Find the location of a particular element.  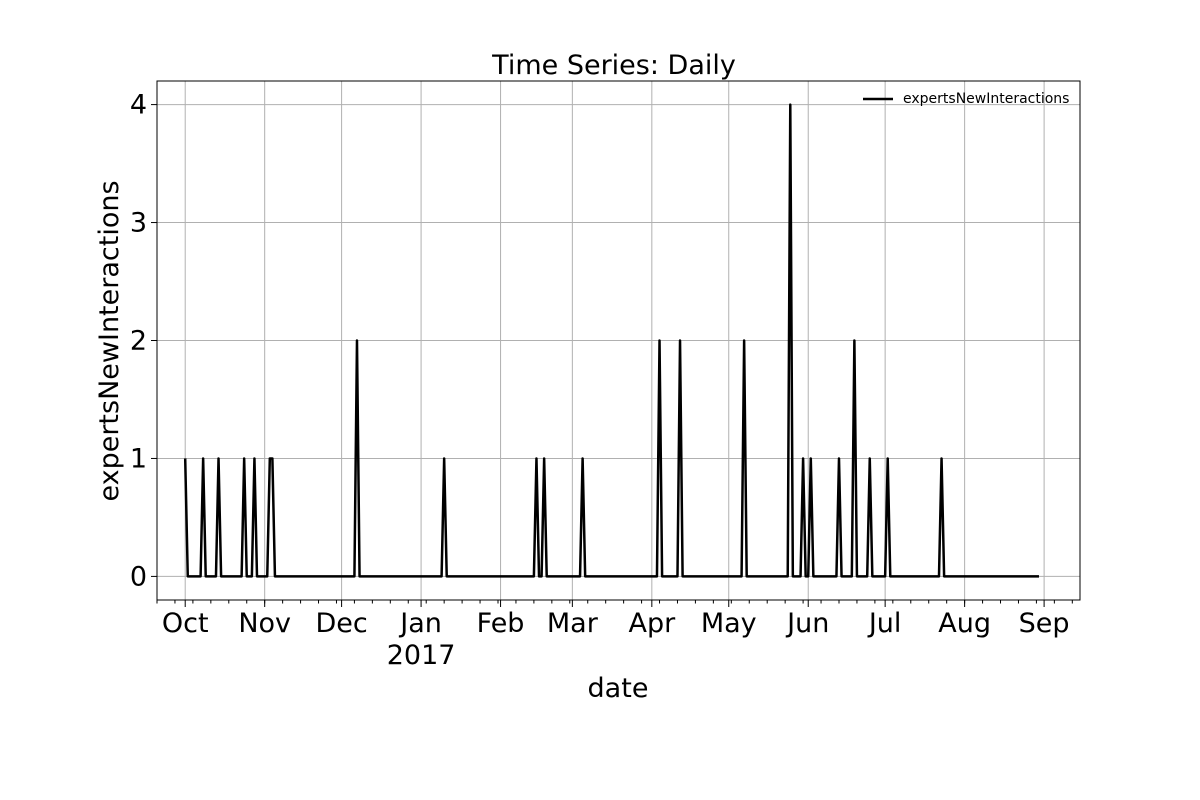

x-axis-label: date is located at coordinates (618, 688).